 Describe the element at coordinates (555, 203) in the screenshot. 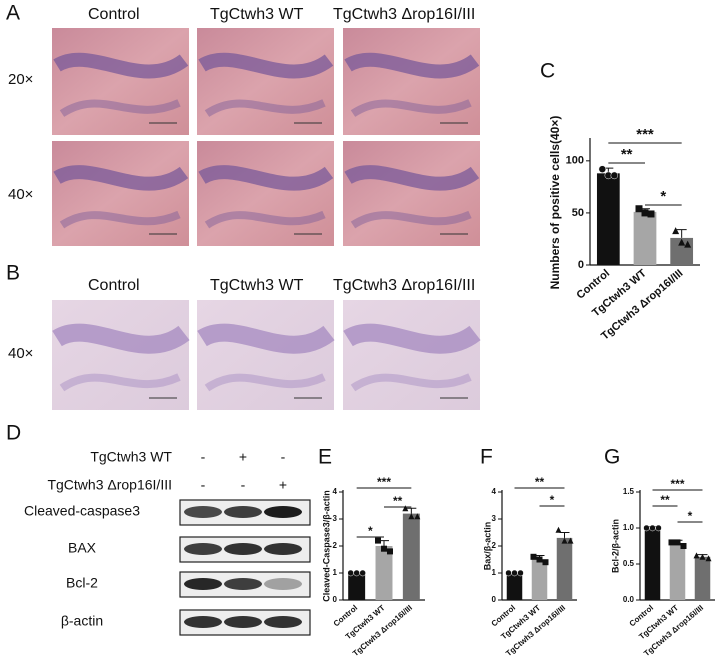

I see `y-axis-label: Numbers of positive cells(40×)` at that location.